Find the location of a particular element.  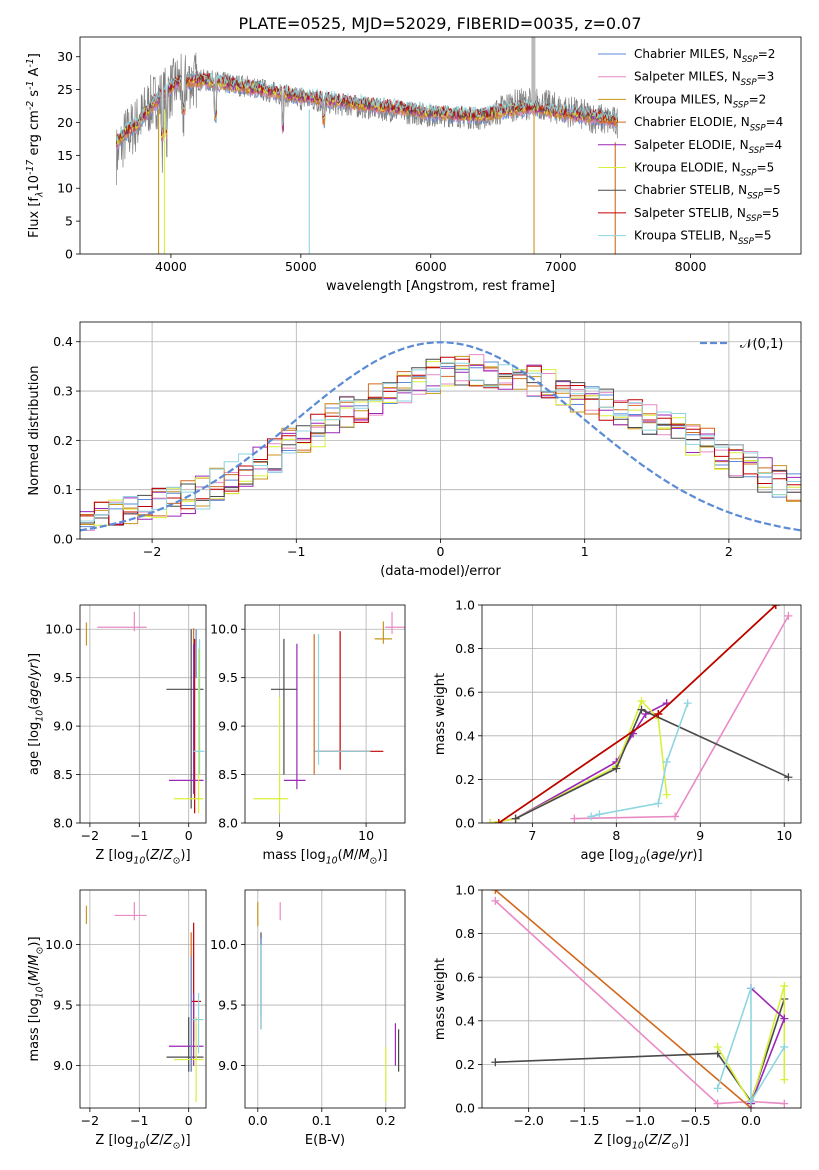

x-tick-label: 8 is located at coordinates (616, 835).